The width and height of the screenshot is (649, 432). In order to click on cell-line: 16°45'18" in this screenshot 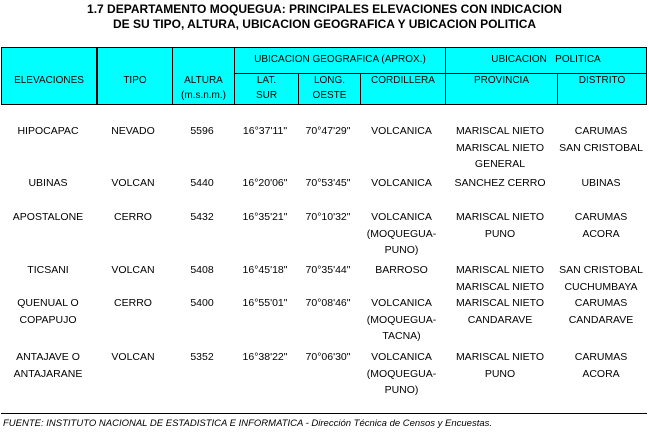, I will do `click(265, 270)`.